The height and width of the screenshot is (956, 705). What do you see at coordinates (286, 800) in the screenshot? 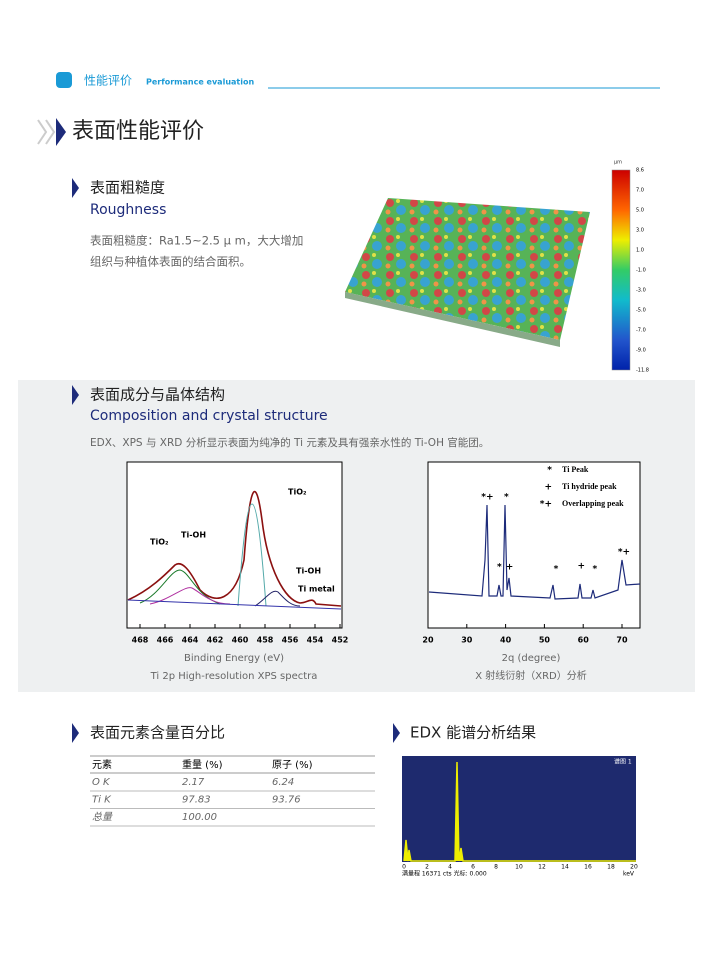
I see `table-cell: 93.76` at bounding box center [286, 800].